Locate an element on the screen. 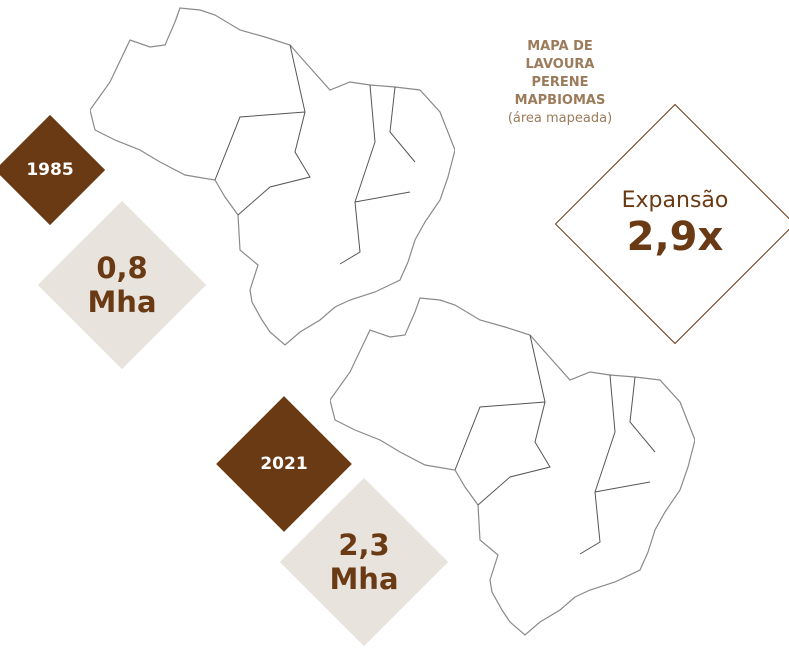  year-label: 1985 is located at coordinates (50, 170).